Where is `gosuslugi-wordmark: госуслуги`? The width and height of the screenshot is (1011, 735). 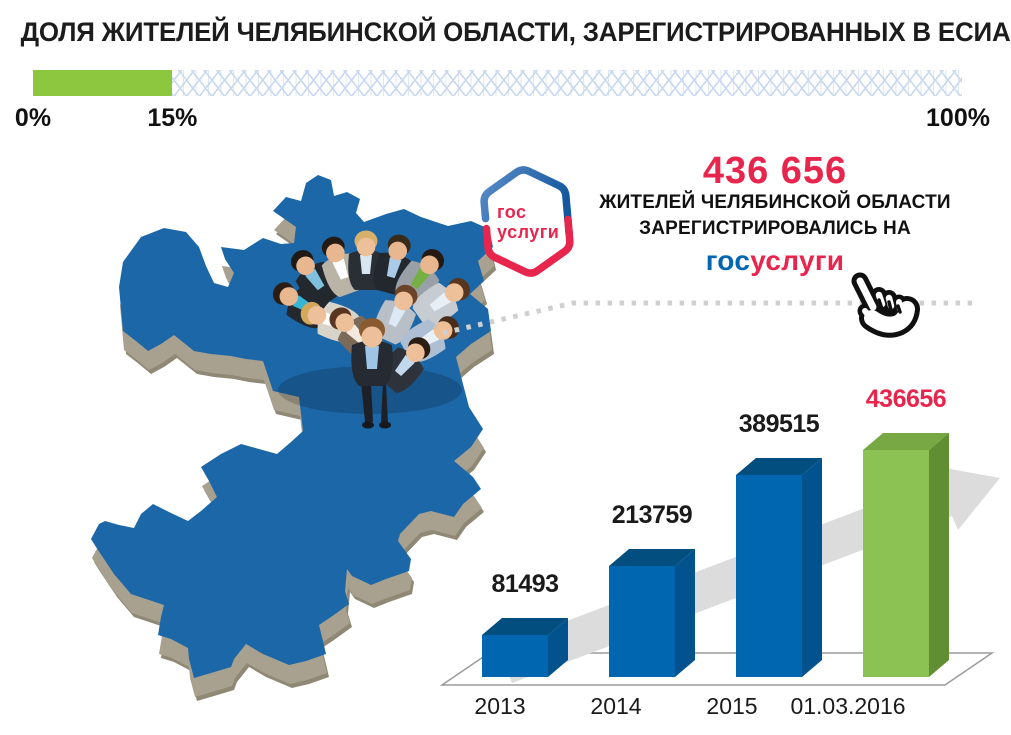
gosuslugi-wordmark: госуслуги is located at coordinates (775, 261).